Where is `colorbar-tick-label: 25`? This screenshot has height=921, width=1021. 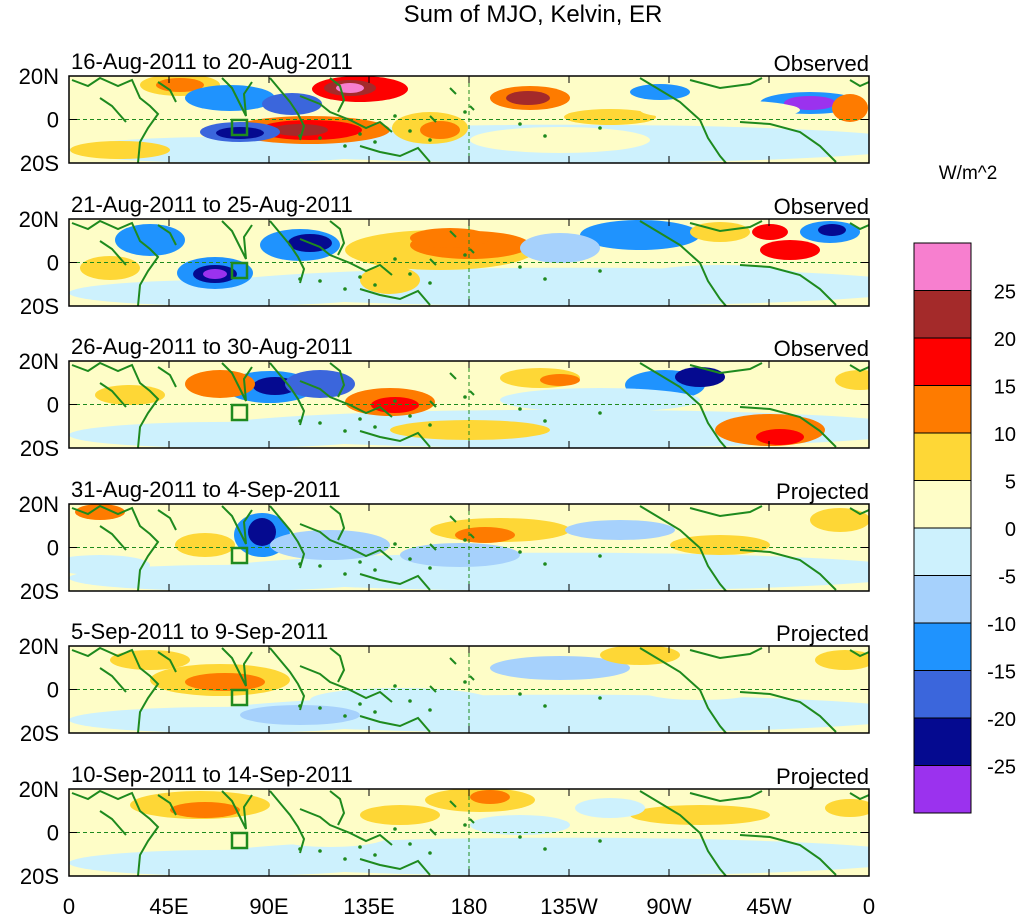 colorbar-tick-label: 25 is located at coordinates (1005, 293).